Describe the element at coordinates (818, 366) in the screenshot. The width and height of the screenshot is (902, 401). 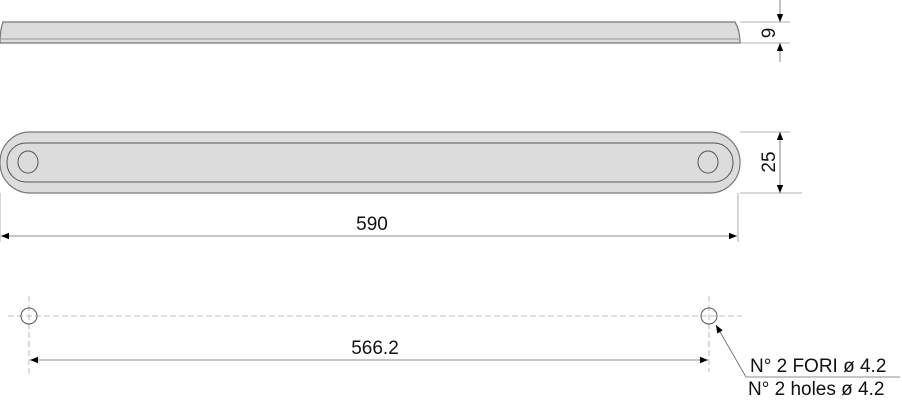
I see `hole-note-italian: N° 2 FORI ø 4.2` at that location.